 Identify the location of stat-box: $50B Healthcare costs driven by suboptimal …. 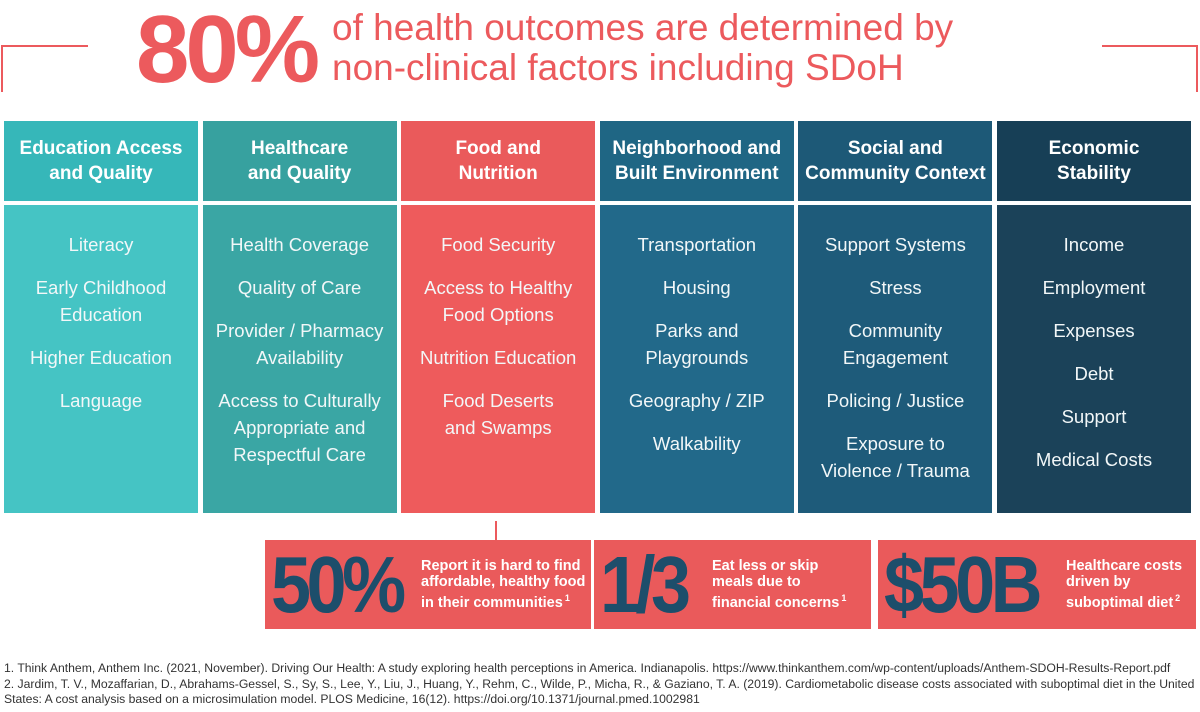
(1037, 584).